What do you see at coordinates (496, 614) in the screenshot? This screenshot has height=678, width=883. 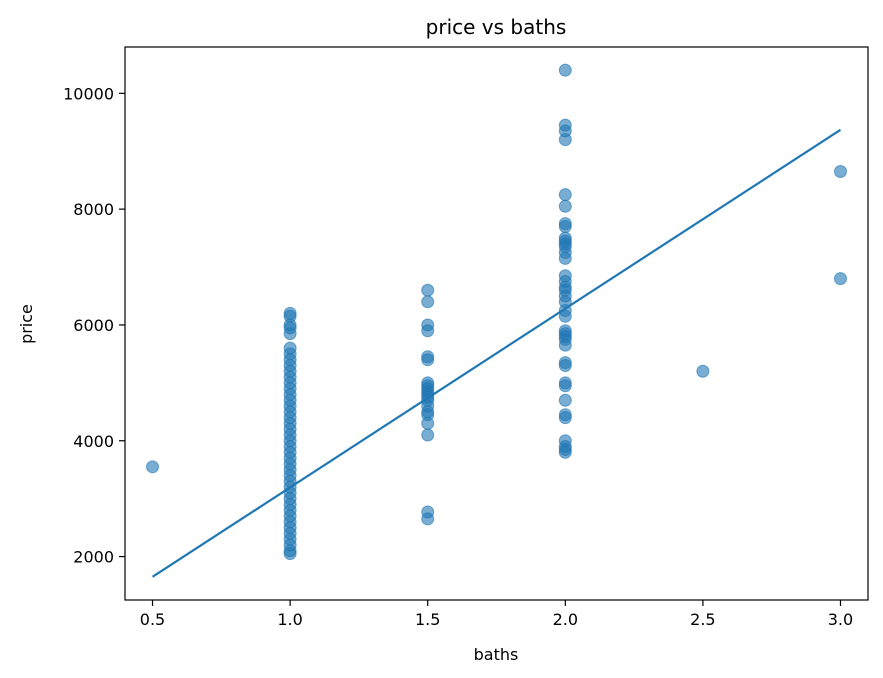 I see `x-ticks: 0.5 1.0 1.5 2.0 2.5 3.0` at bounding box center [496, 614].